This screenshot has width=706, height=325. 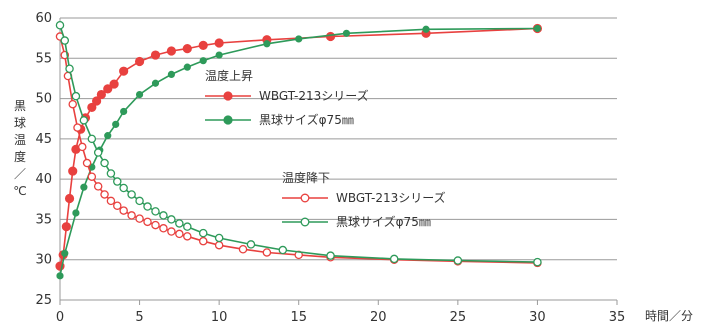 I want to click on y-axis-label: 黒球温度／℃, so click(x=19, y=148).